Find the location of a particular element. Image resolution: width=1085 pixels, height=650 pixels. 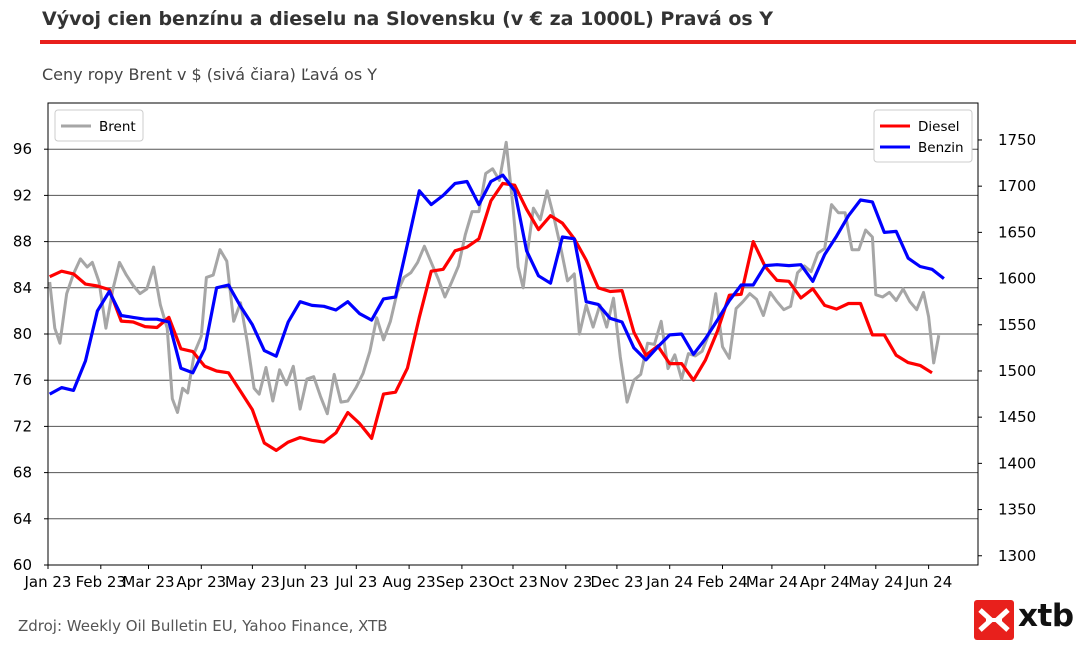

y-right-tick-label: 1450 is located at coordinates (1017, 417).